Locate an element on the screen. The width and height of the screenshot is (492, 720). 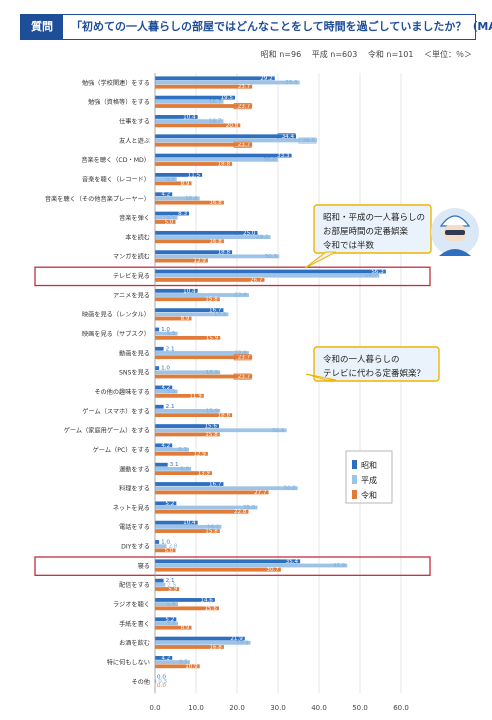
category-label: 友人と遊ぶ is located at coordinates (134, 141).